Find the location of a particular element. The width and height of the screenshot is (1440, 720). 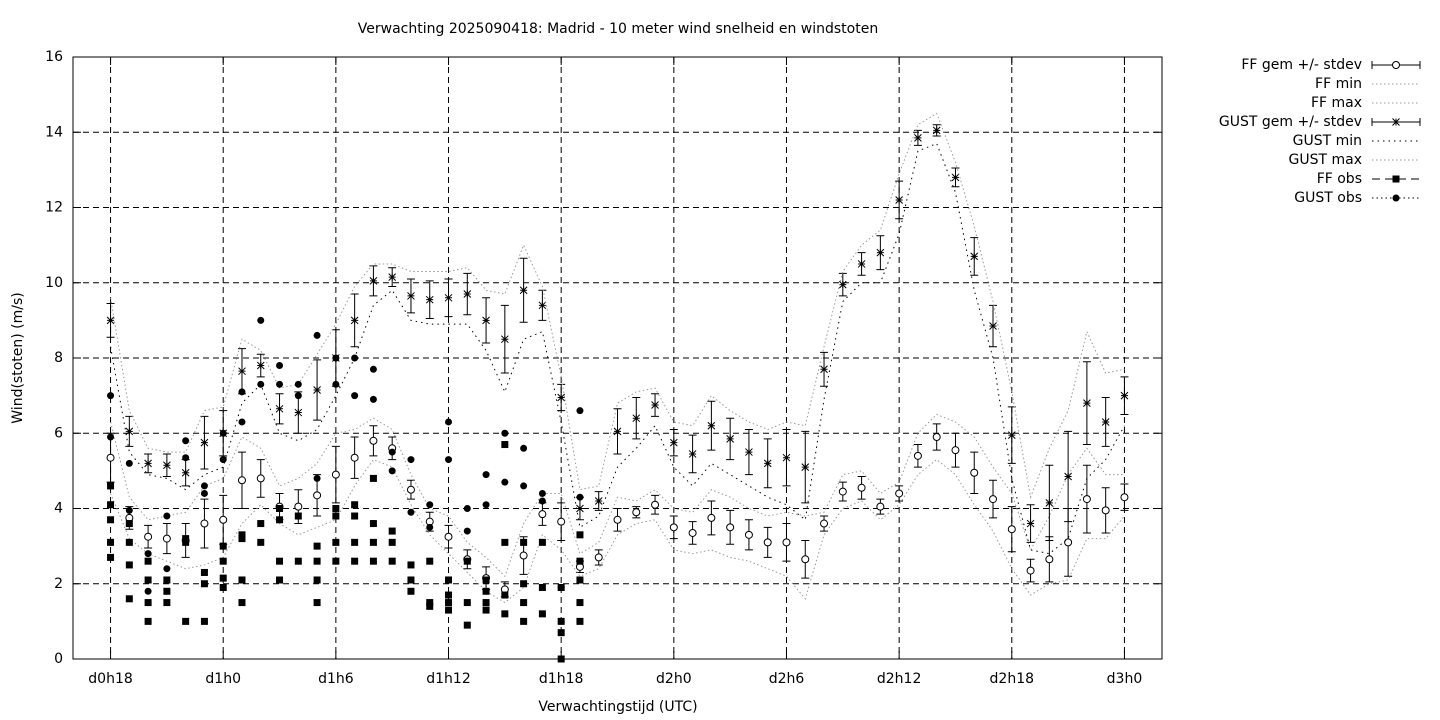

y-tick-label: 2 is located at coordinates (58, 584).